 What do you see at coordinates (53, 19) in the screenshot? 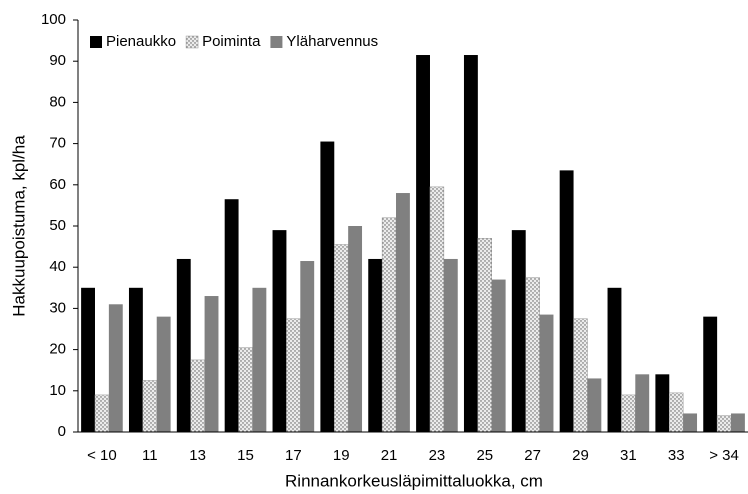
I see `y-tick-label: 100` at bounding box center [53, 19].